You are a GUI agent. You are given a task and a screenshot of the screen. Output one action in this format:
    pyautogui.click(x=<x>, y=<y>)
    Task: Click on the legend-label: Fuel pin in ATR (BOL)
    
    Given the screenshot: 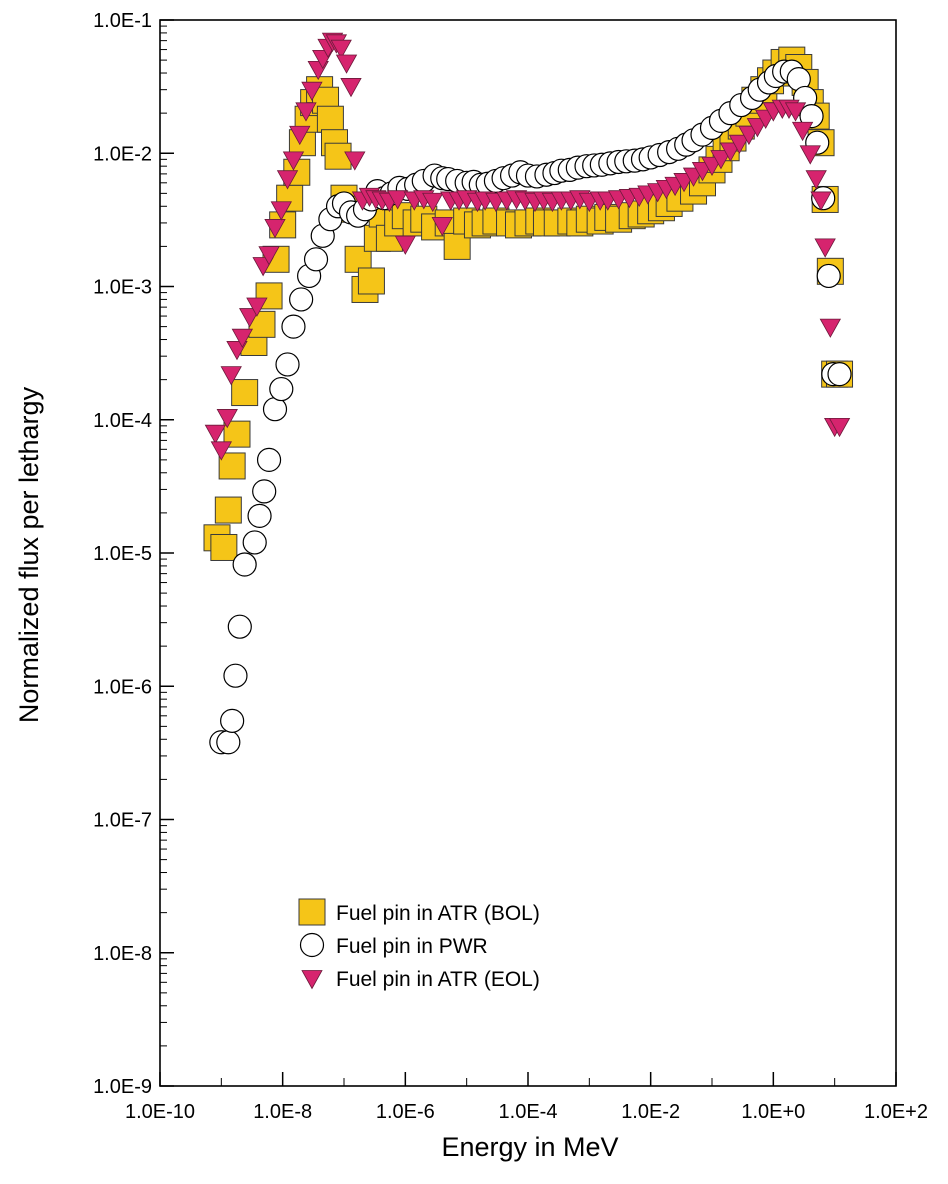 What is the action you would take?
    pyautogui.click(x=438, y=913)
    